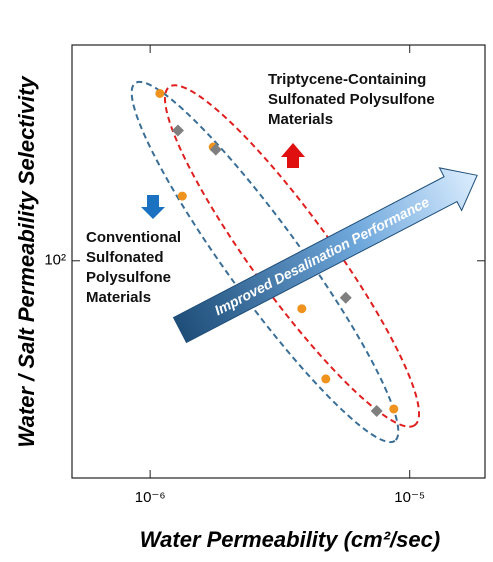 This screenshot has width=493, height=562. Describe the element at coordinates (128, 277) in the screenshot. I see `annotation: Polysulfone` at that location.